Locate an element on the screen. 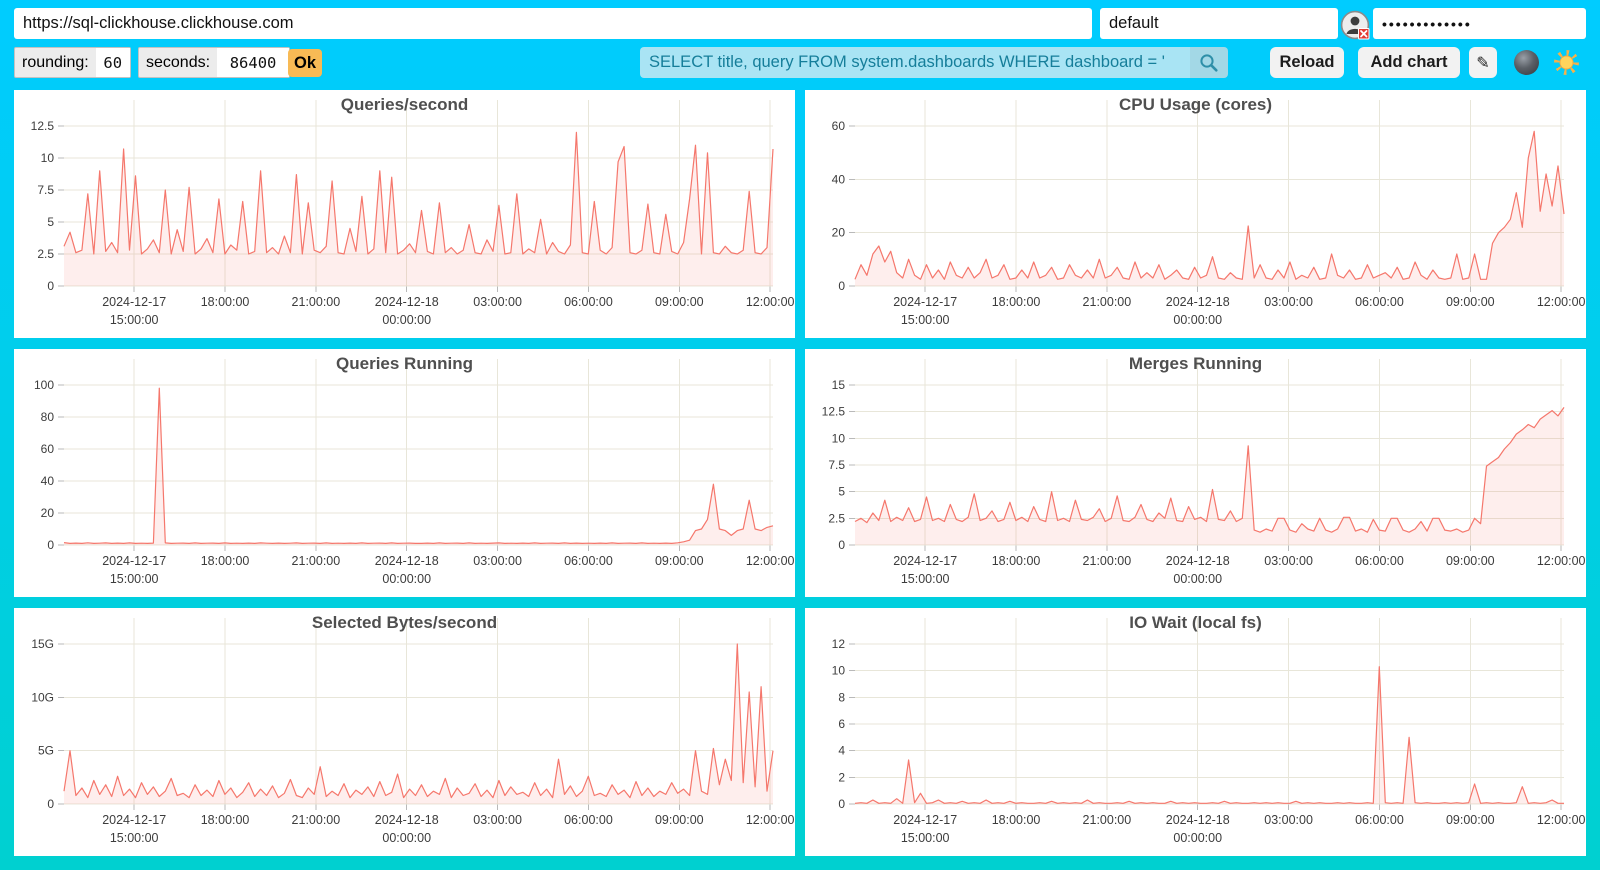  svg-text: 2.5 is located at coordinates (45, 254).